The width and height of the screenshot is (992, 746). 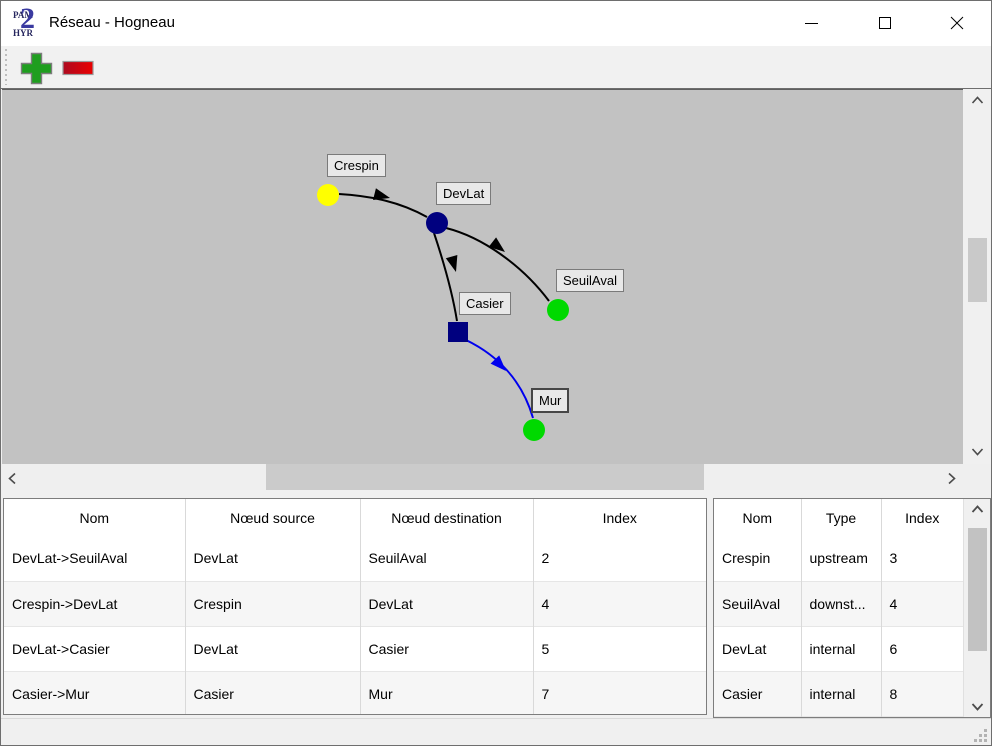 I want to click on table-row: DevLat->Casier DevLat Casier 5, so click(x=355, y=648).